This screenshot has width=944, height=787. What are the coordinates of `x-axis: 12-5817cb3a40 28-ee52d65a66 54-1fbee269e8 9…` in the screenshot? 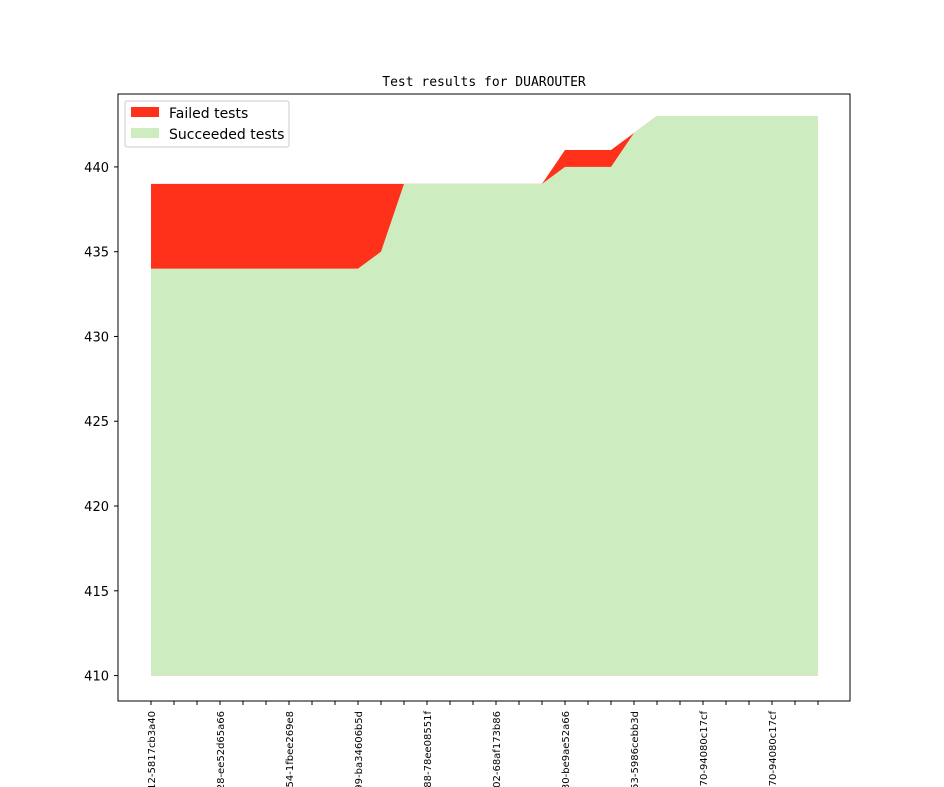 It's located at (483, 744).